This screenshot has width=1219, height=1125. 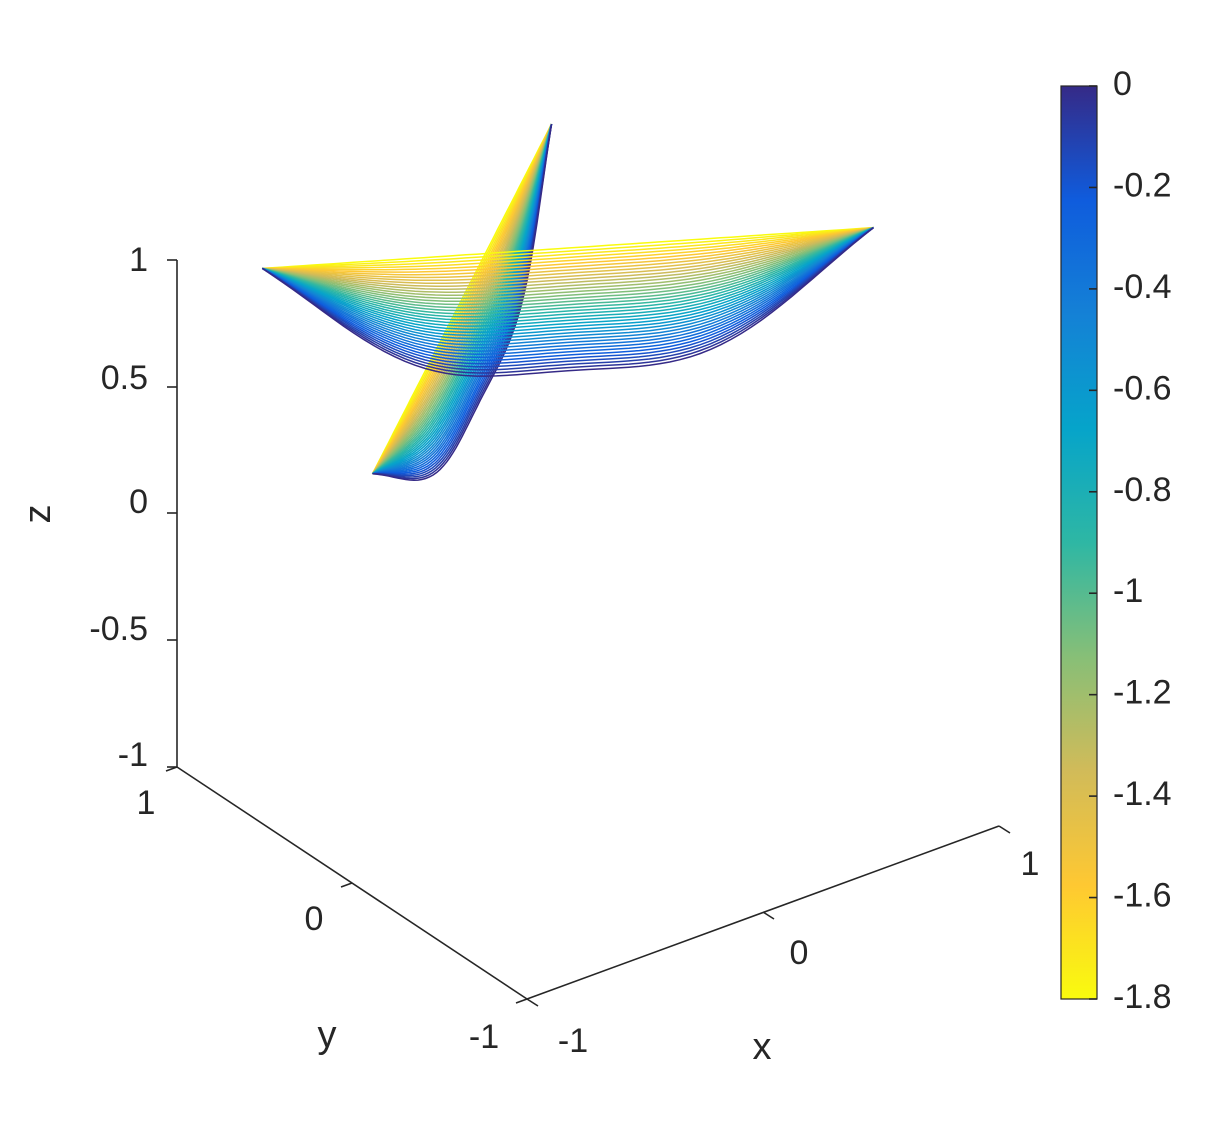 I want to click on colorbar-tick-label: -0.8, so click(x=1142, y=490).